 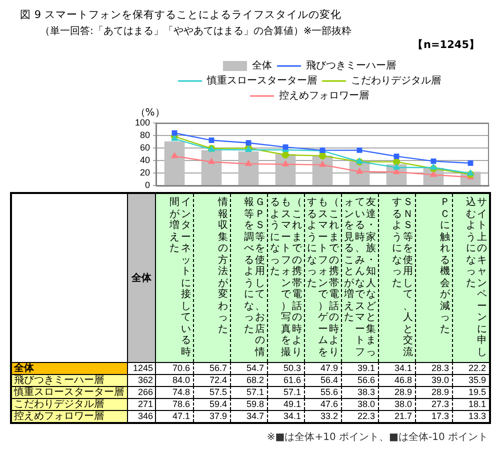 I want to click on text: 266, so click(x=142, y=392).